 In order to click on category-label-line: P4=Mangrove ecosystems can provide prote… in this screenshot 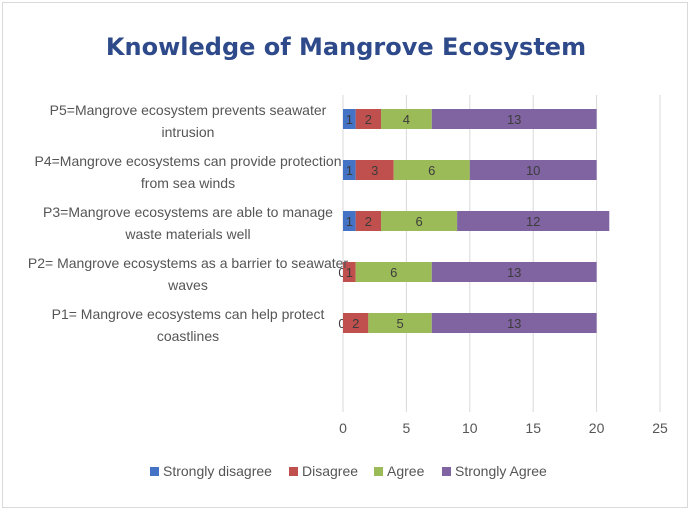, I will do `click(188, 161)`.